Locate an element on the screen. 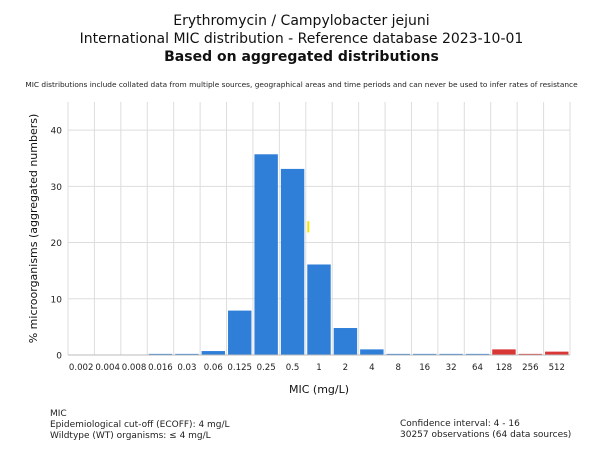 The height and width of the screenshot is (462, 603). x-tick-label: 0.06 is located at coordinates (213, 368).